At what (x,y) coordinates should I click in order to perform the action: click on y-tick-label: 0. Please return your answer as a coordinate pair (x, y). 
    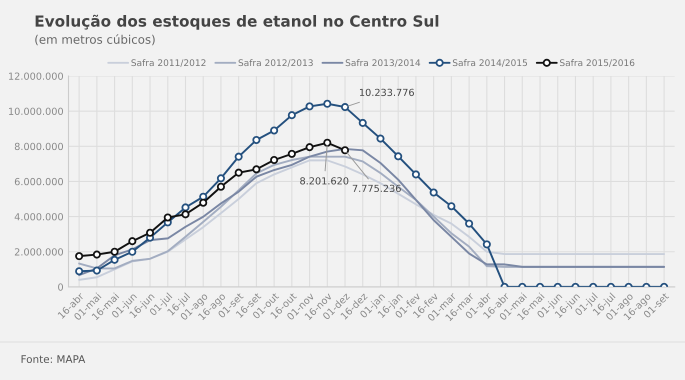
    Looking at the image, I should click on (60, 287).